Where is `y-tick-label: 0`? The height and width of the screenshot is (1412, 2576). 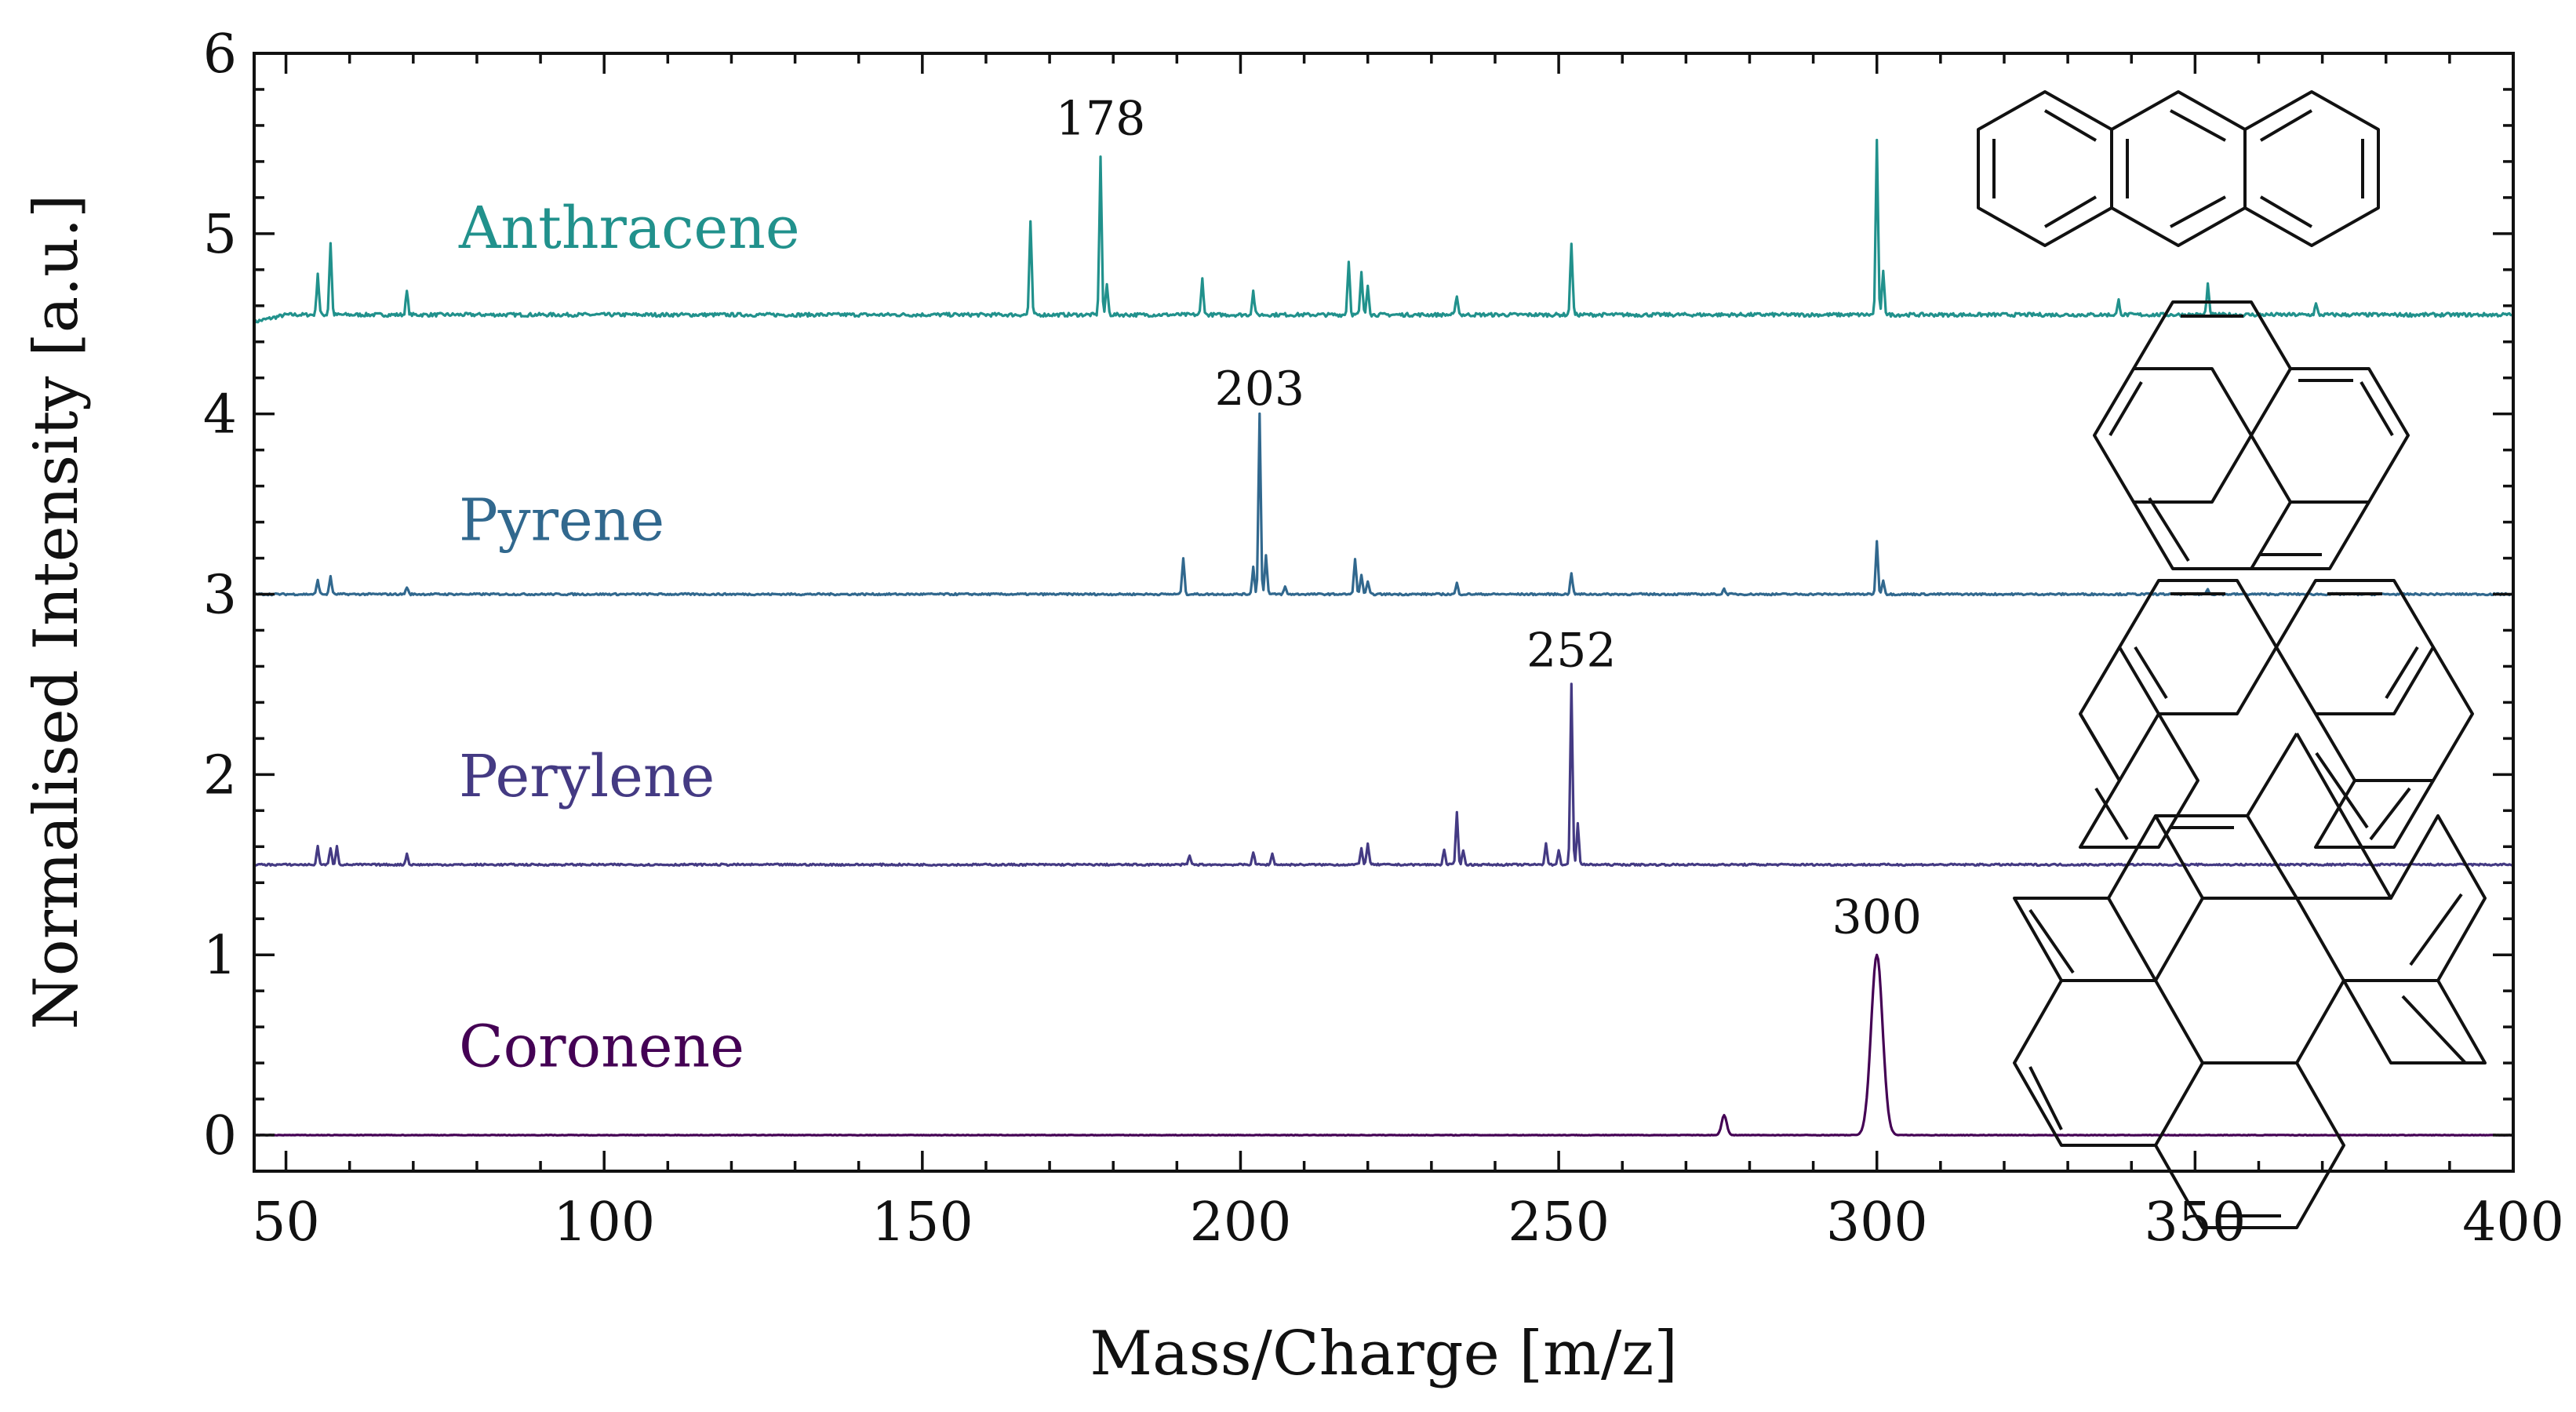 y-tick-label: 0 is located at coordinates (220, 1136).